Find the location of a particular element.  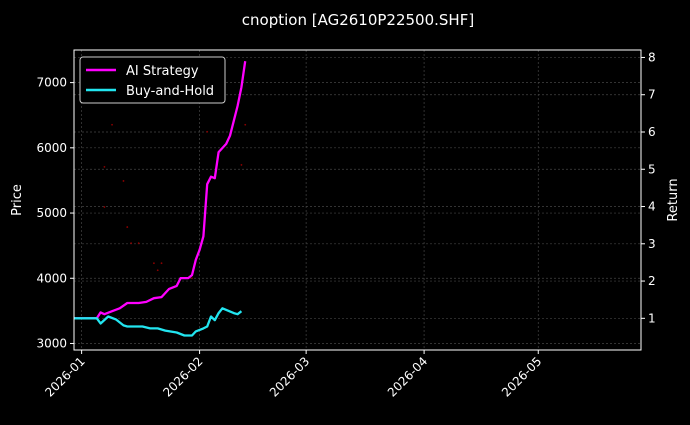

x-axis: 2026-01 2026-02 2026-03 2026-04 2026-05 is located at coordinates (293, 375).